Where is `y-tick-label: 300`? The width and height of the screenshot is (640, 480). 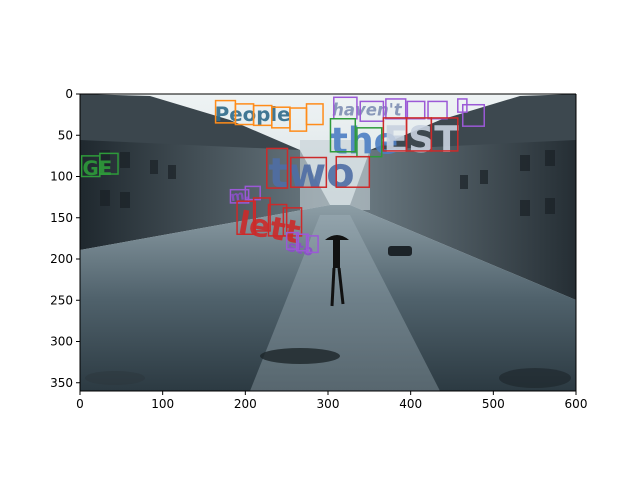
y-tick-label: 300 is located at coordinates (61, 342).